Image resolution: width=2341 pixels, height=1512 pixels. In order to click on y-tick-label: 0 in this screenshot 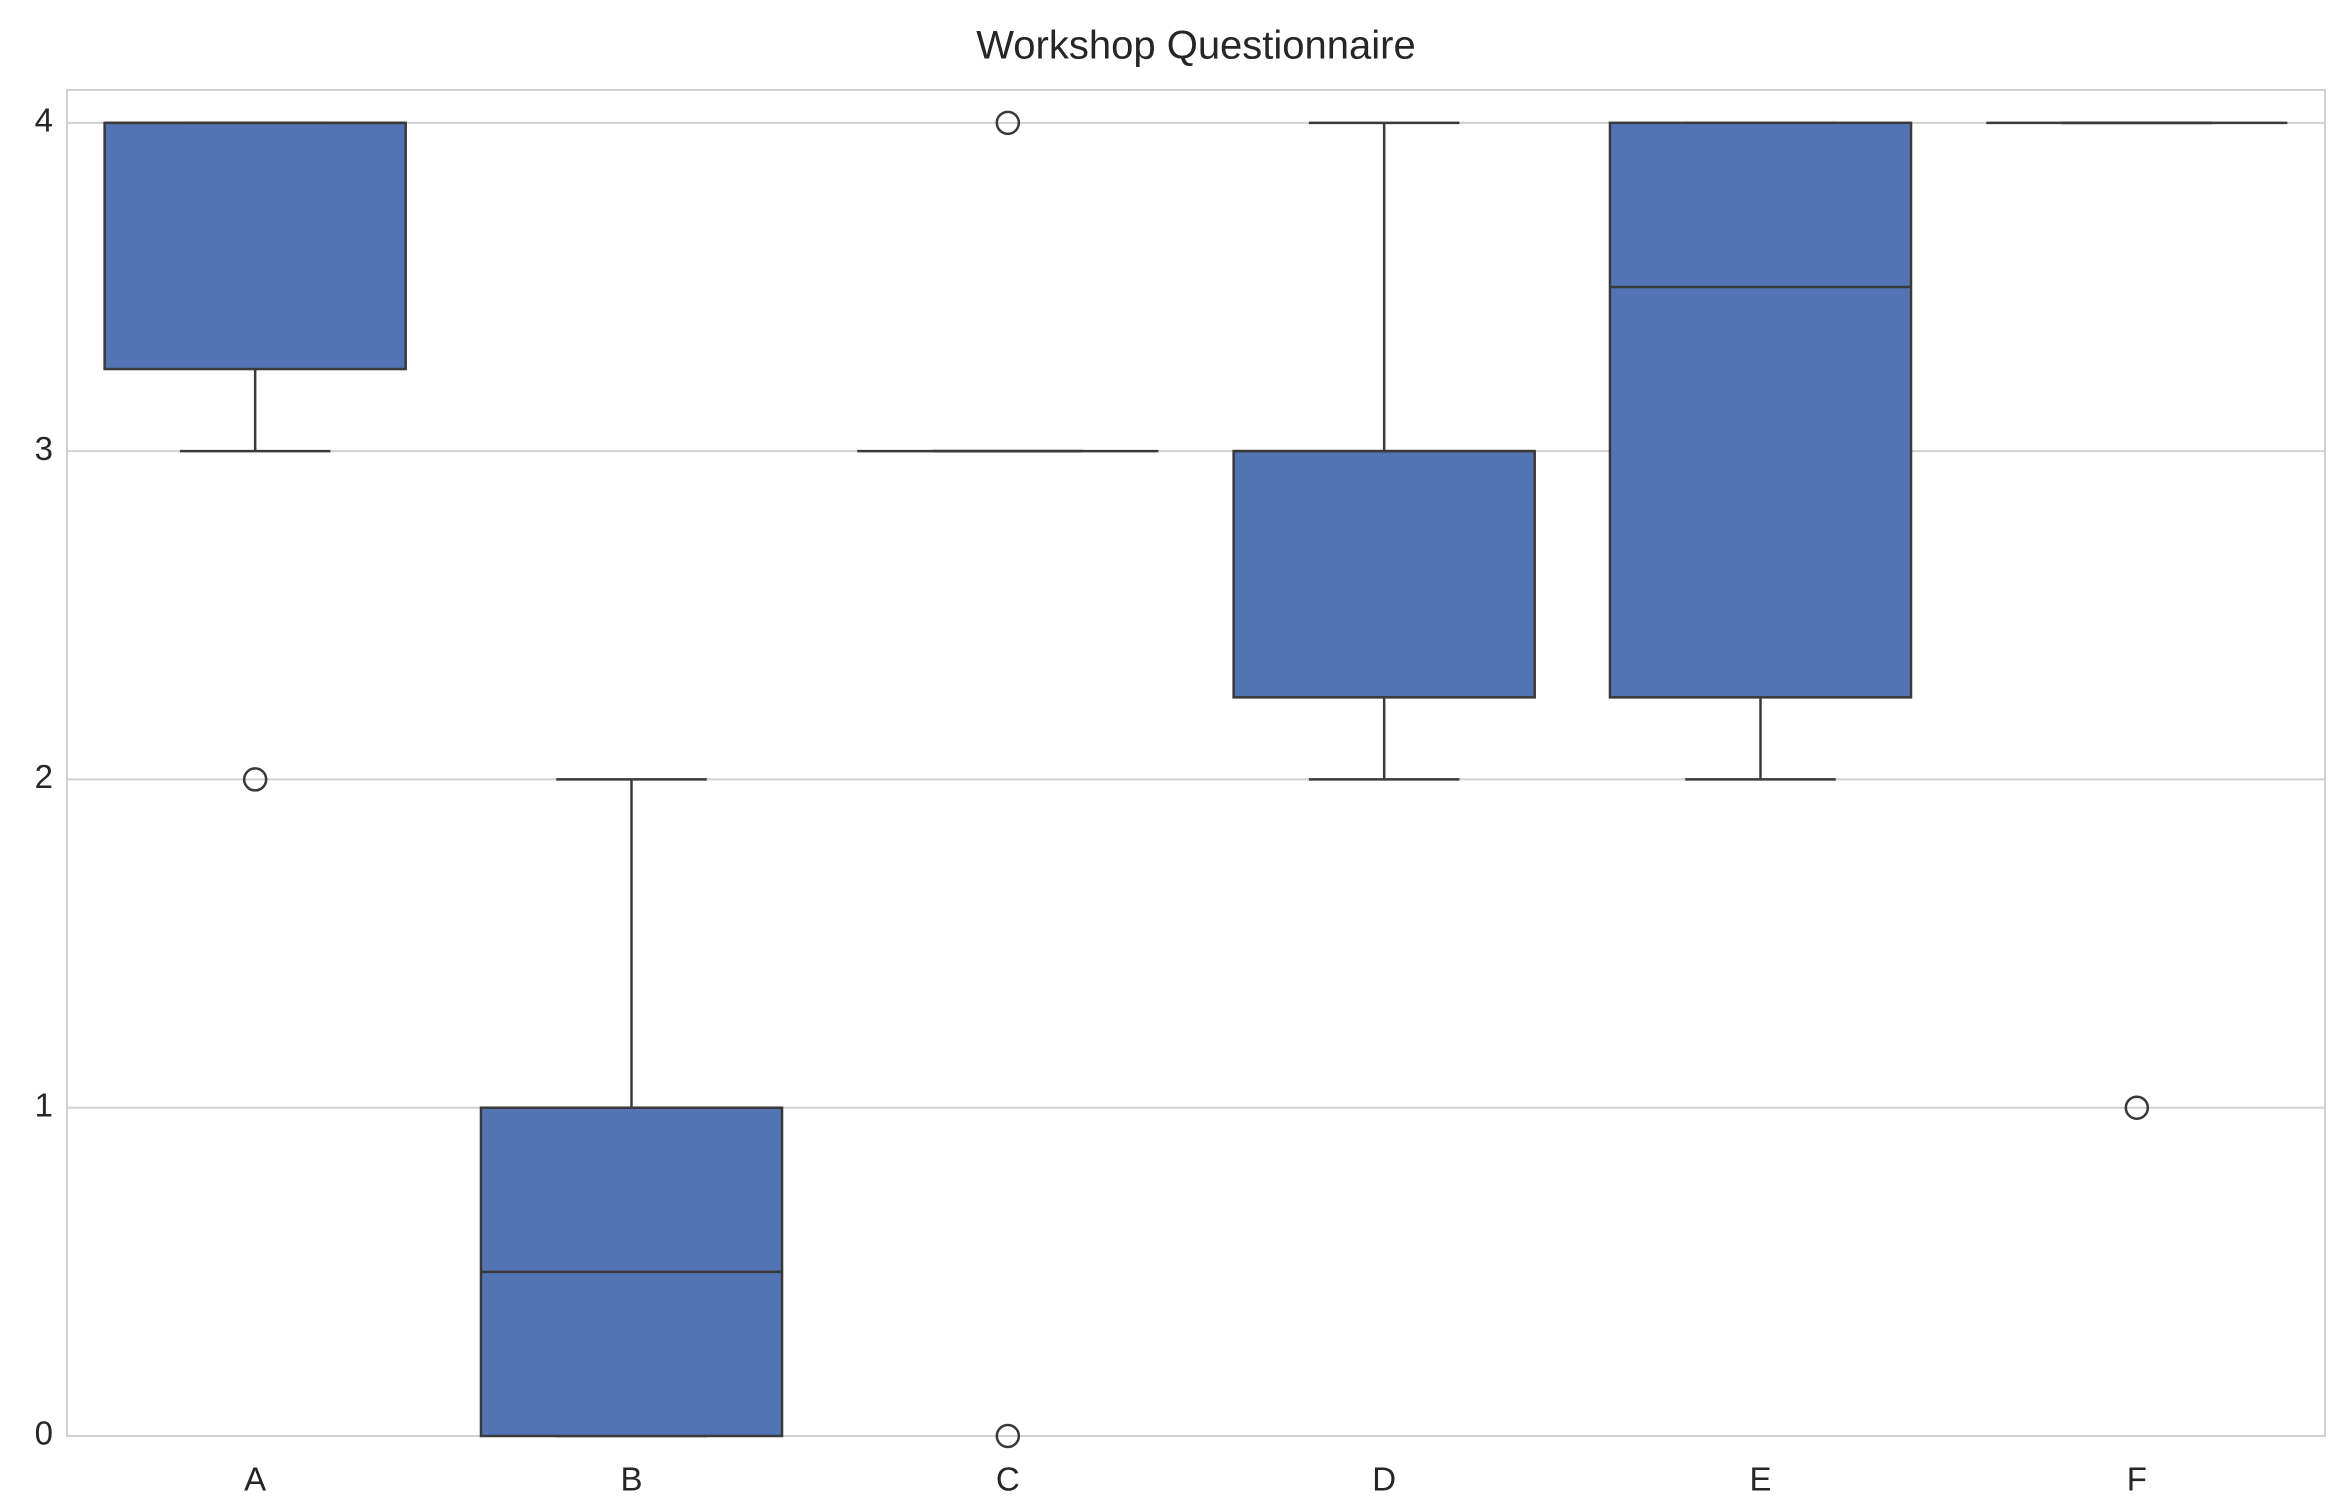, I will do `click(44, 1433)`.